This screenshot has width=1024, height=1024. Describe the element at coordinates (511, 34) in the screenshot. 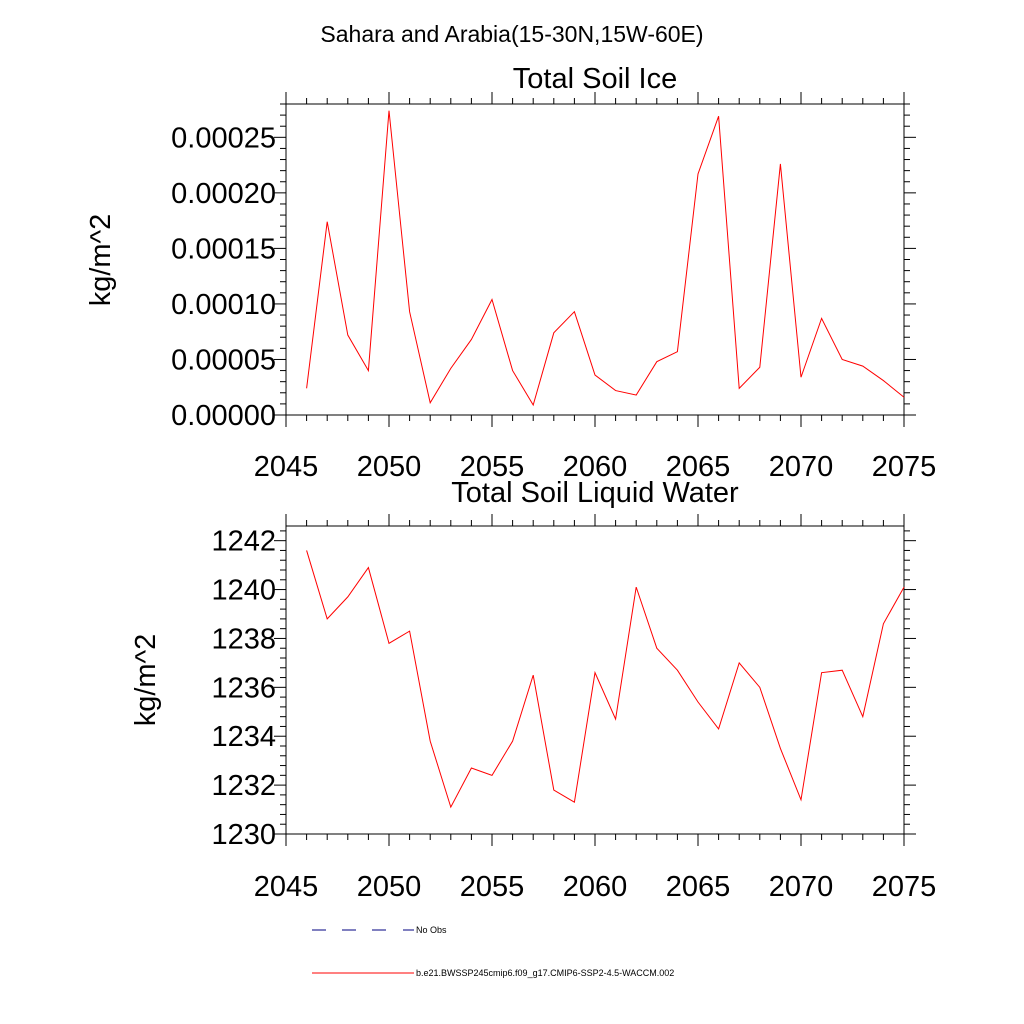

I see `figure-suptitle: Sahara and Arabia(15-30N,15W-60E)` at that location.